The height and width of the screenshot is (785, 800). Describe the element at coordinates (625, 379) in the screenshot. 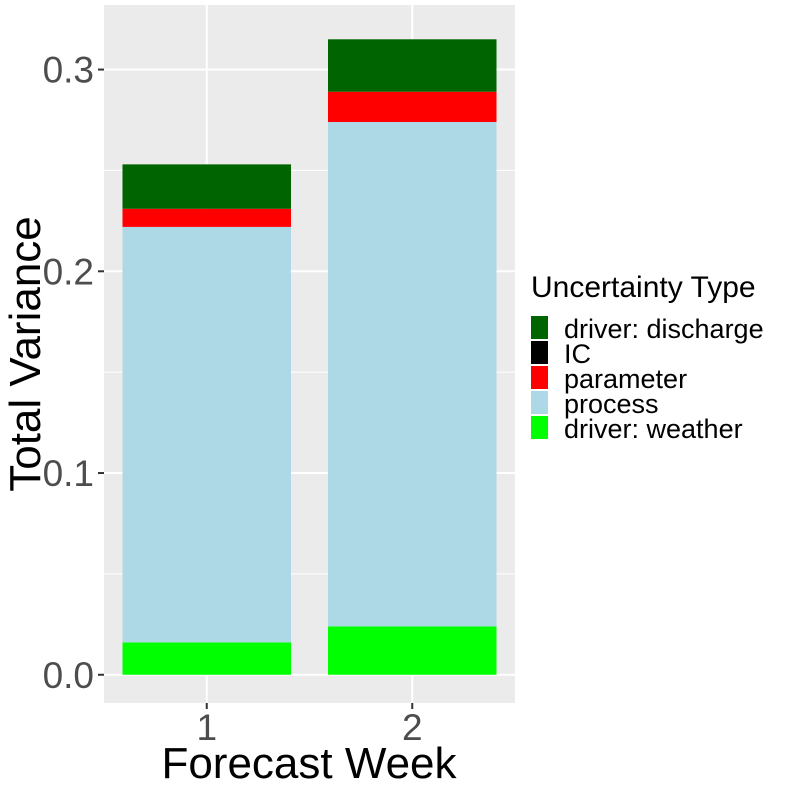

I see `legend-label: parameter` at that location.